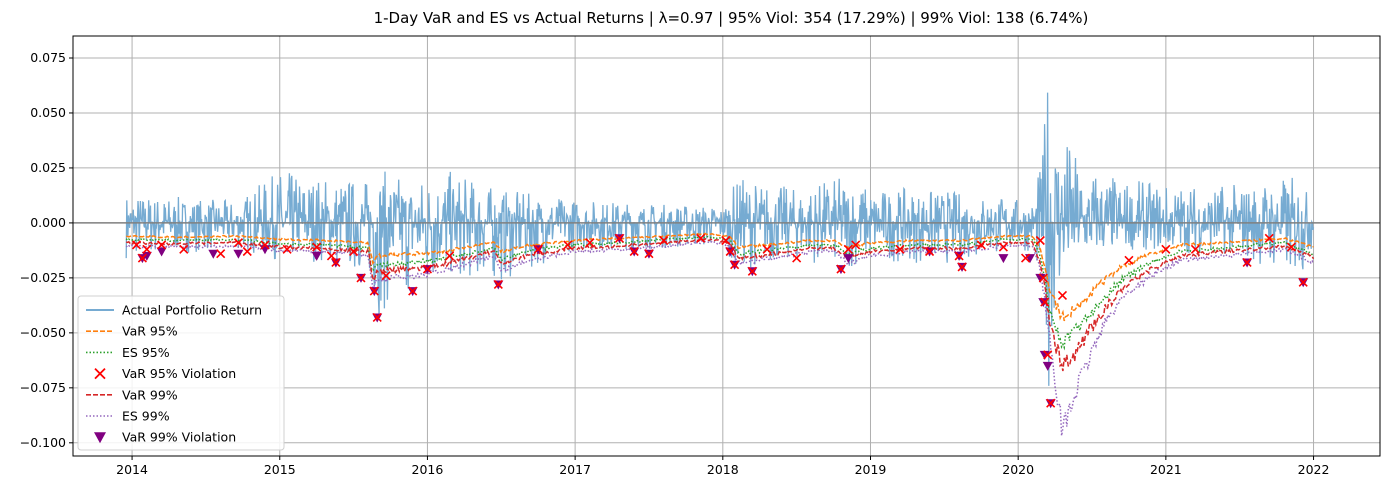 This screenshot has width=1390, height=490. I want to click on x-tick-label: 2022, so click(1314, 469).